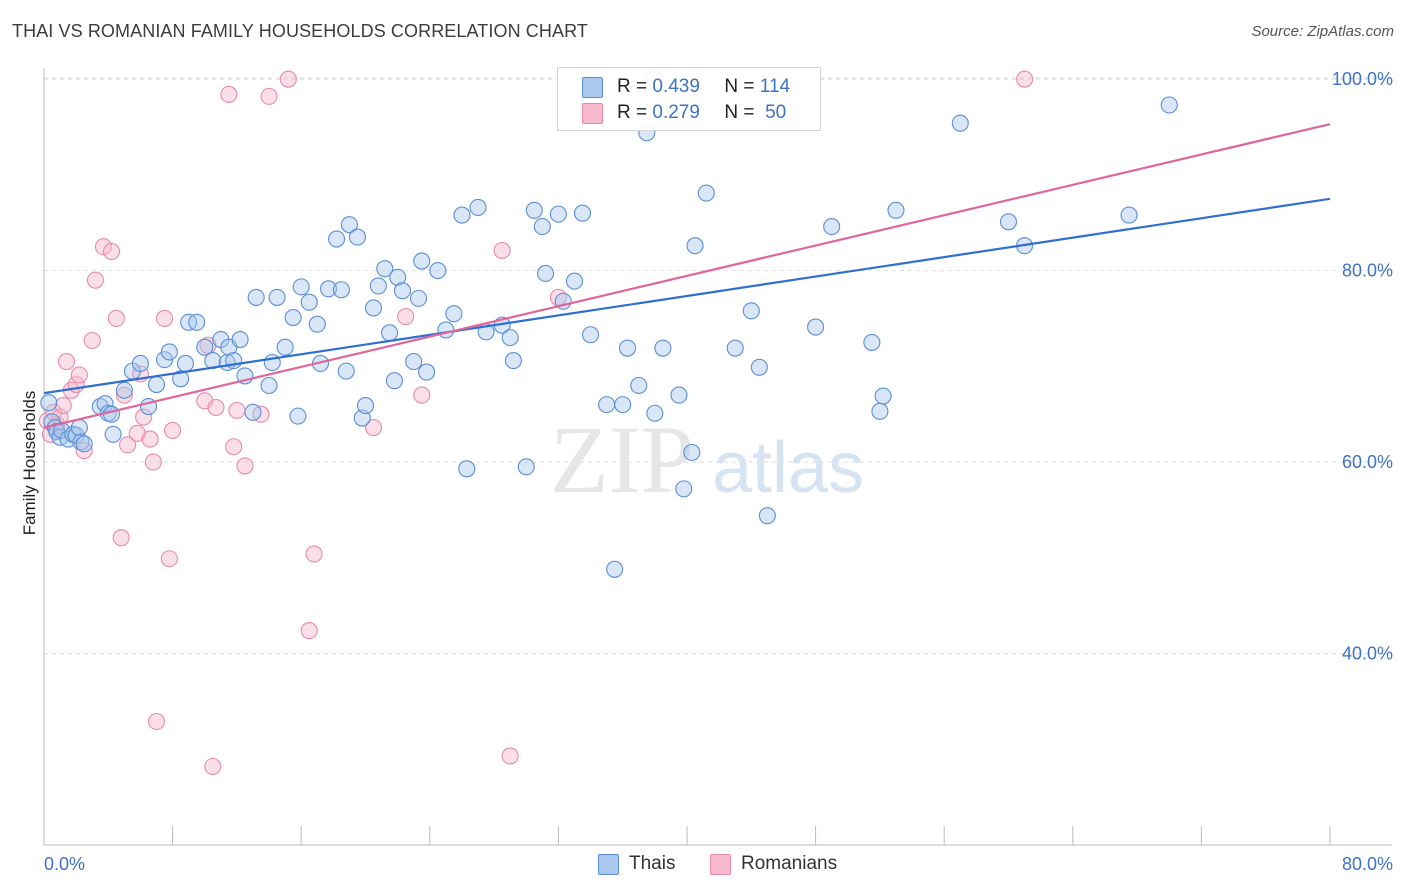  I want to click on bottom-legend-label-thais: Thais, so click(652, 863).